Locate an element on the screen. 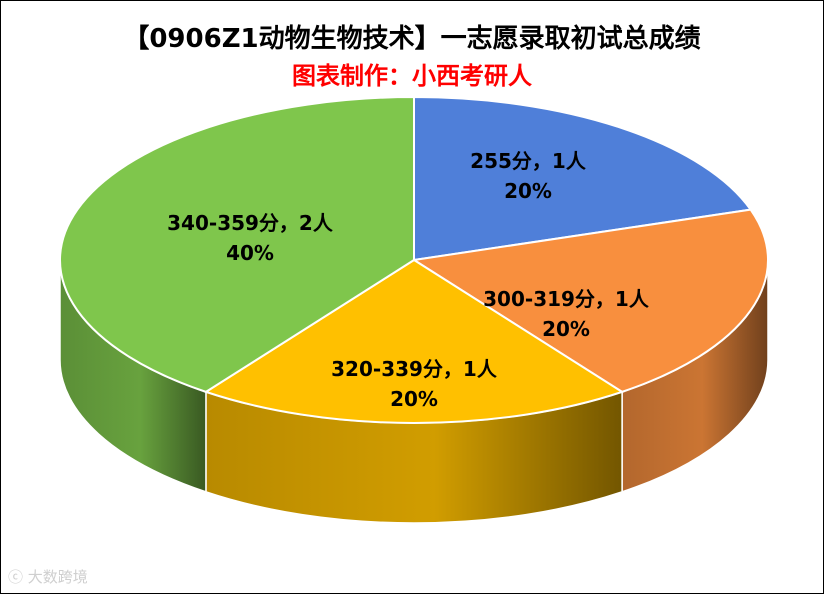 The height and width of the screenshot is (594, 824). slice-percent-4: 40% is located at coordinates (250, 253).